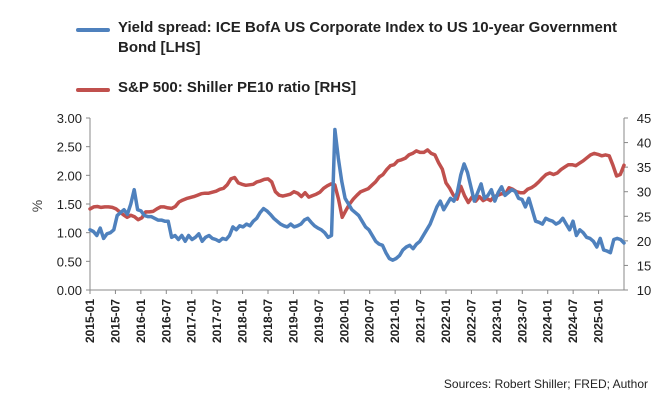  What do you see at coordinates (644, 167) in the screenshot?
I see `right-tick-label: 35` at bounding box center [644, 167].